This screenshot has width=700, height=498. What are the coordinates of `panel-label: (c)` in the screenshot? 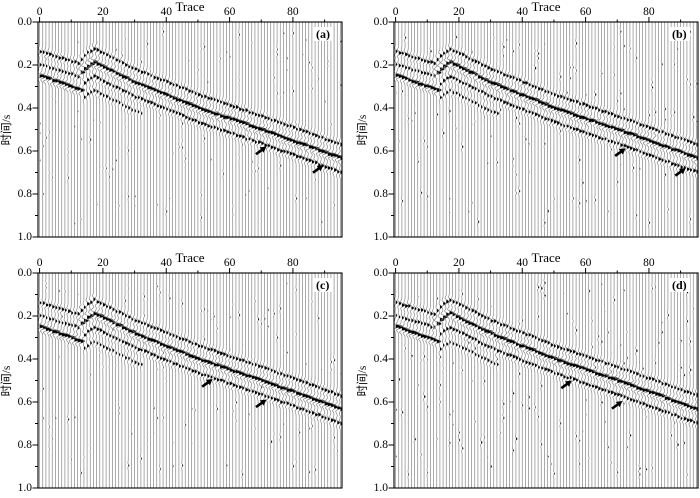 It's located at (323, 285).